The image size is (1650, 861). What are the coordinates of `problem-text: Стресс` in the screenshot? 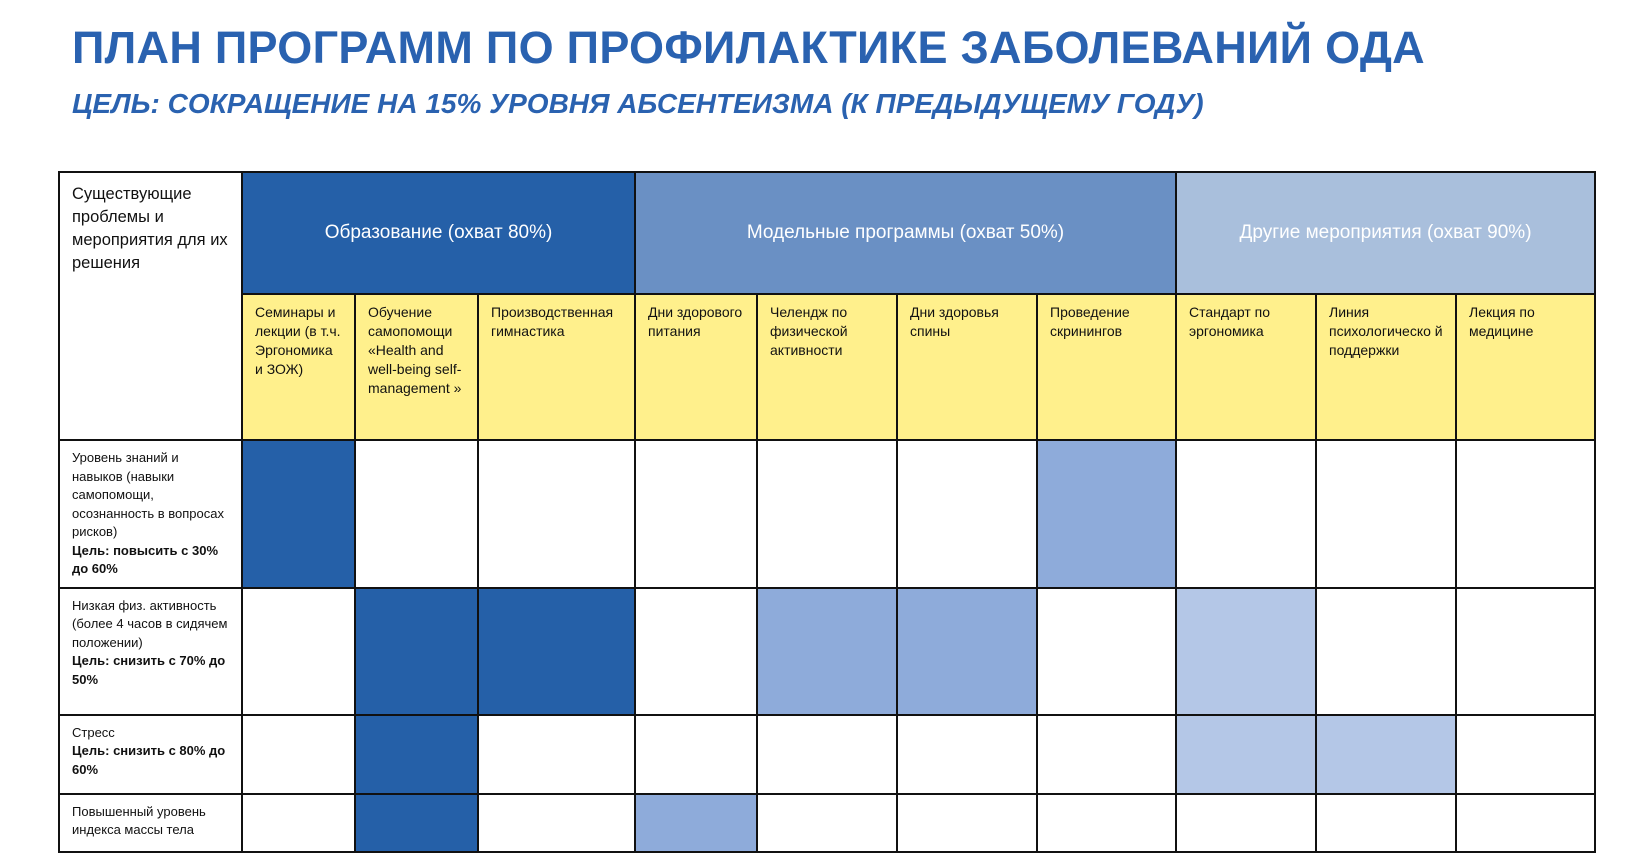 It's located at (93, 732).